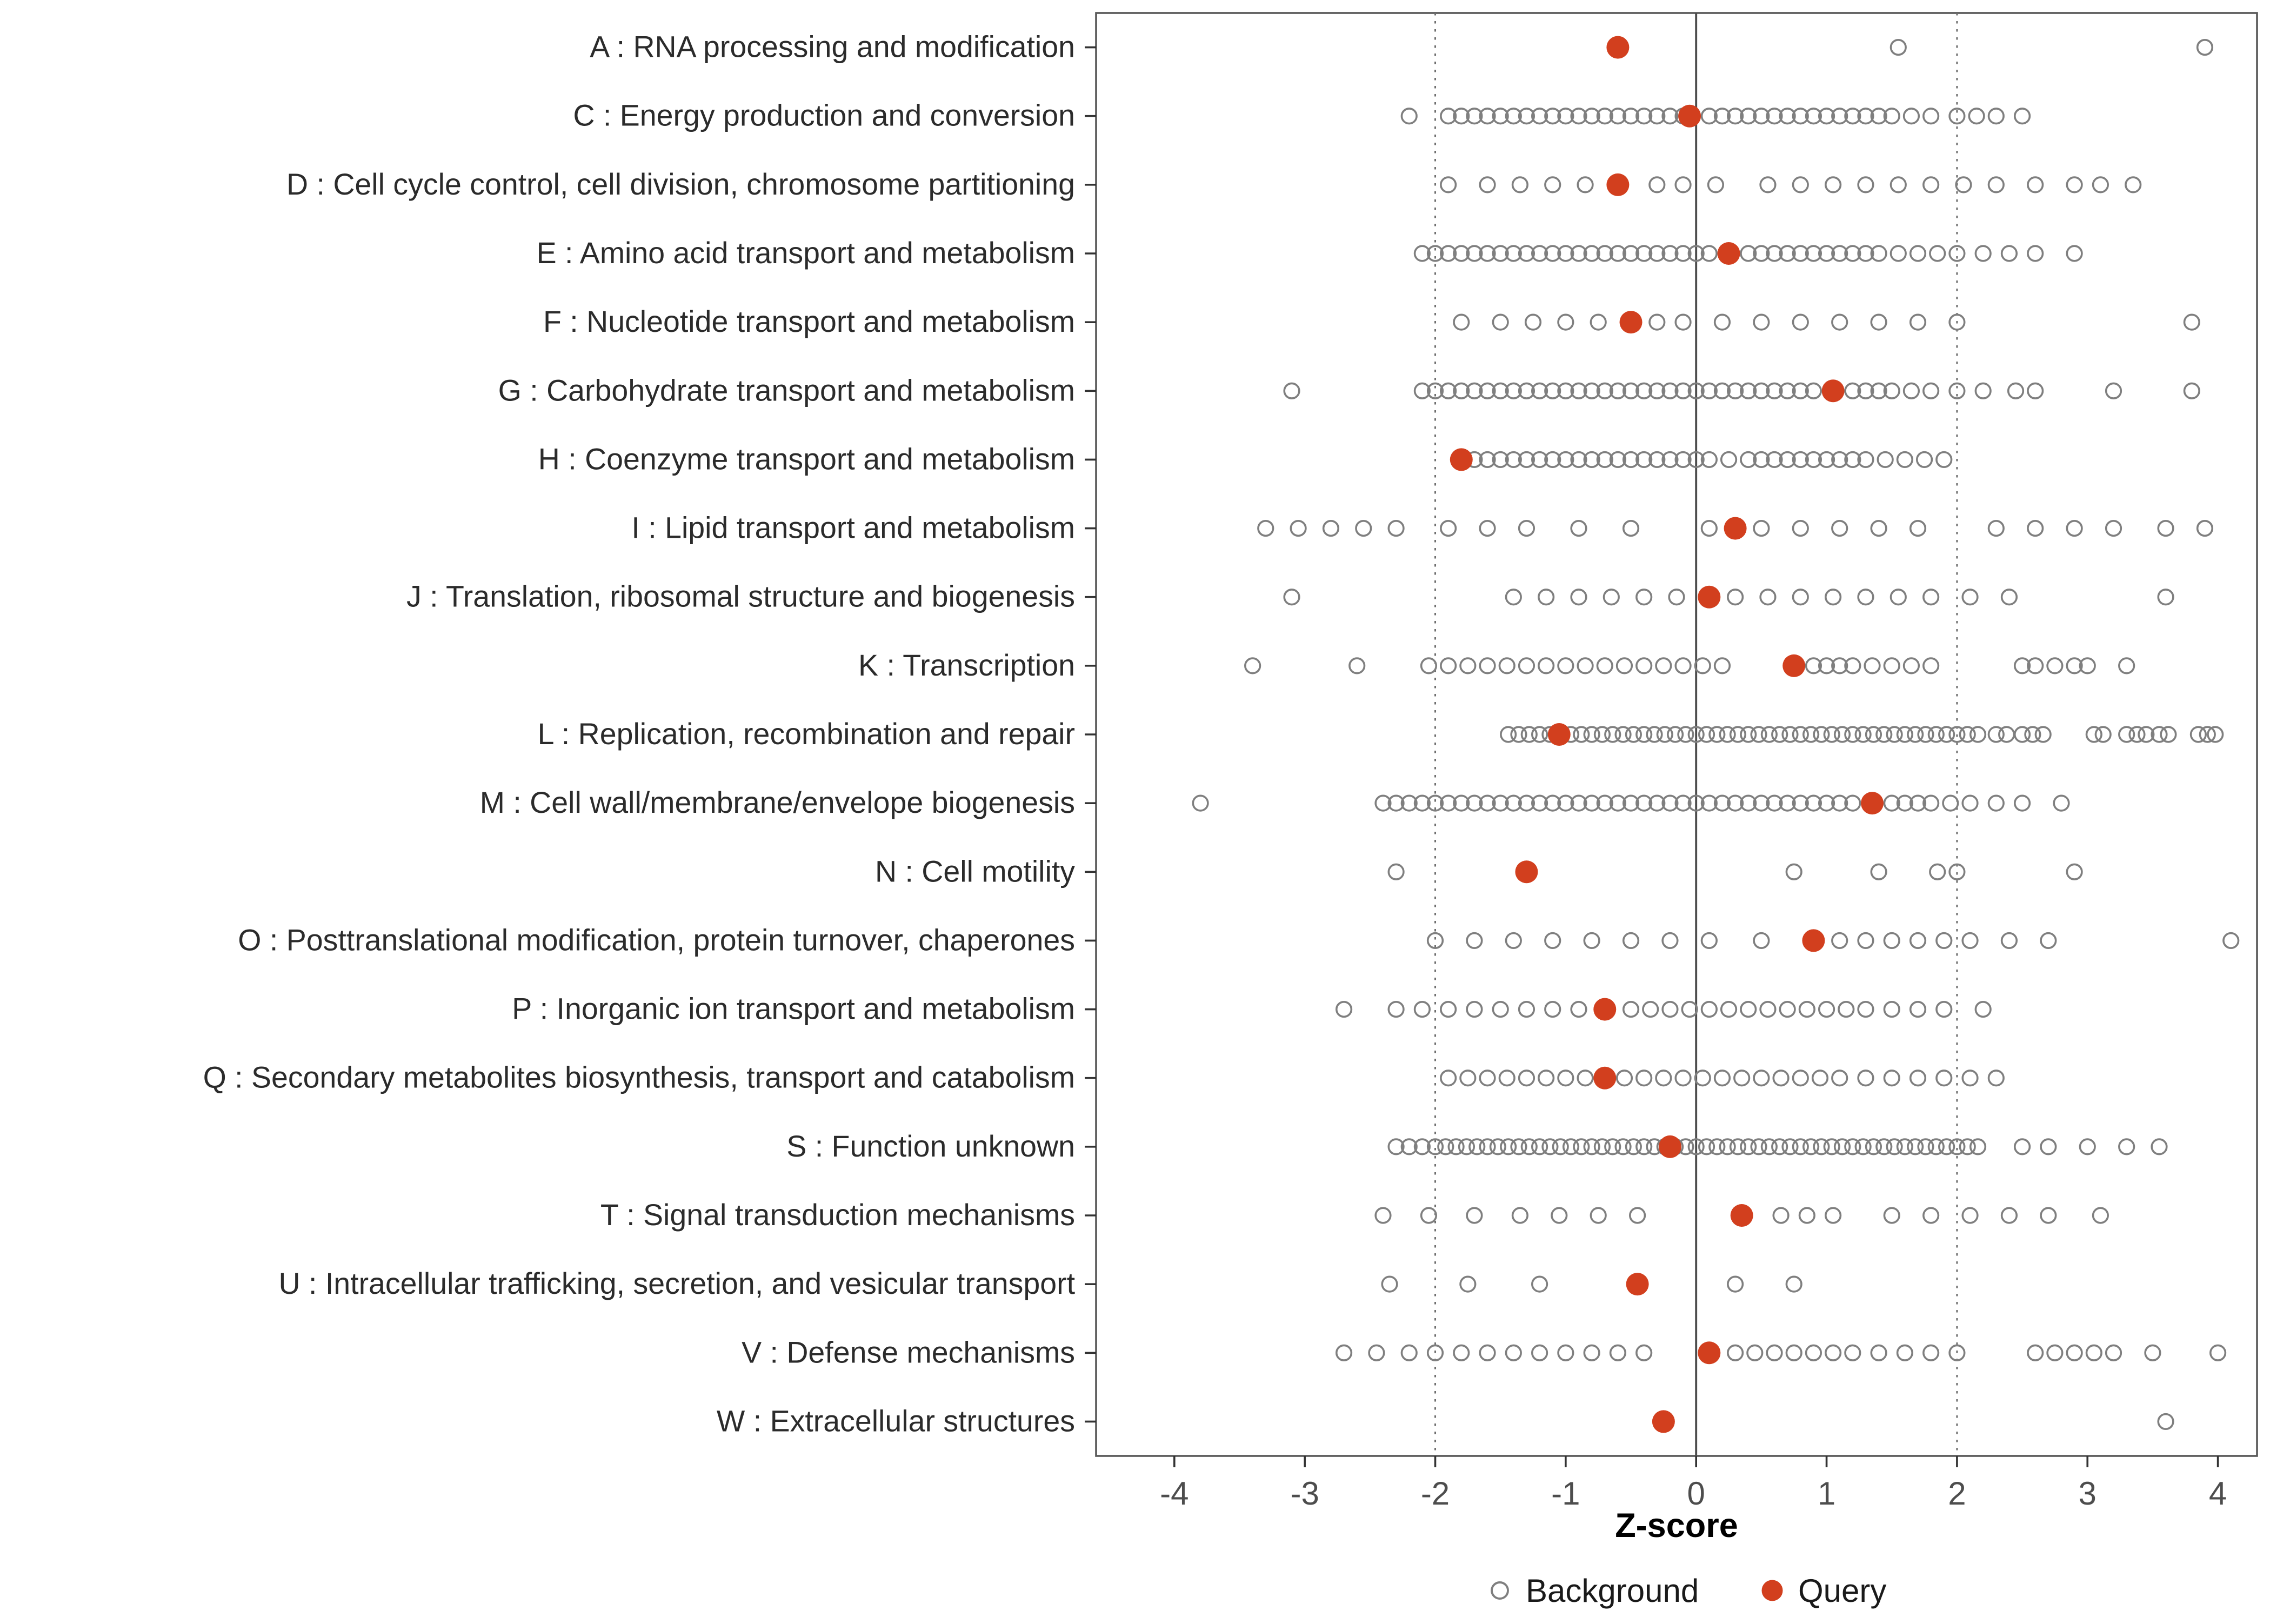 This screenshot has height=1624, width=2270. I want to click on legend-background-label: Background, so click(1612, 1591).